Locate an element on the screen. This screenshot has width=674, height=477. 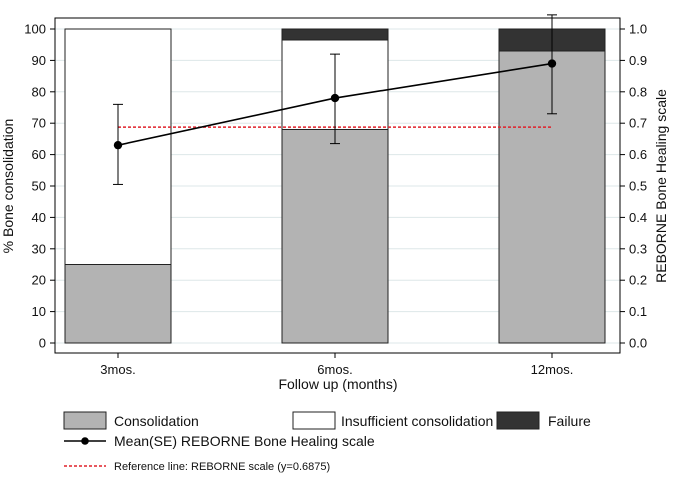
y-tick-label: 90 is located at coordinates (39, 60).